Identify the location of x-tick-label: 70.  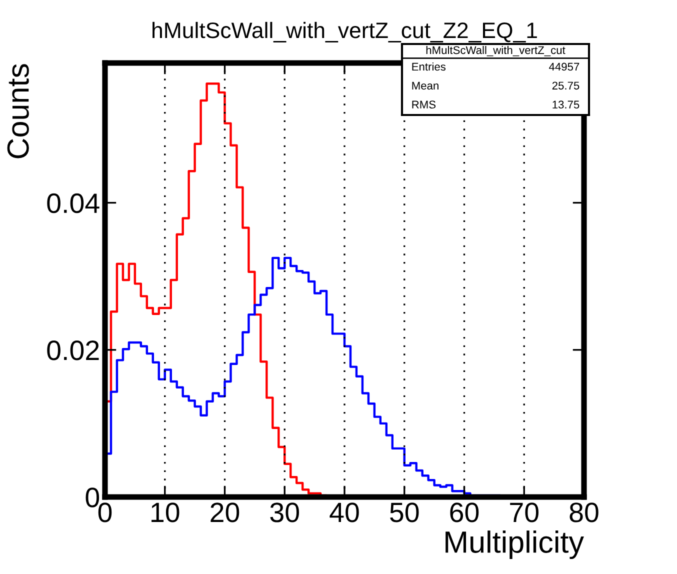
(524, 512).